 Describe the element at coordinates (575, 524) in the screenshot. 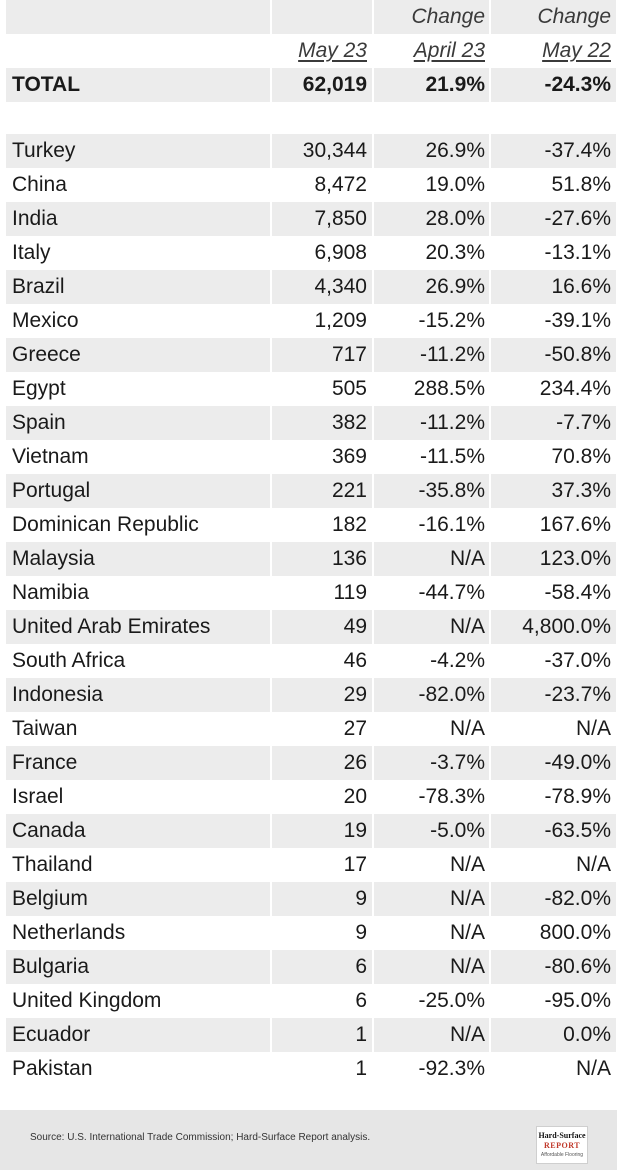

I see `change-year-cell: 167.6%` at that location.